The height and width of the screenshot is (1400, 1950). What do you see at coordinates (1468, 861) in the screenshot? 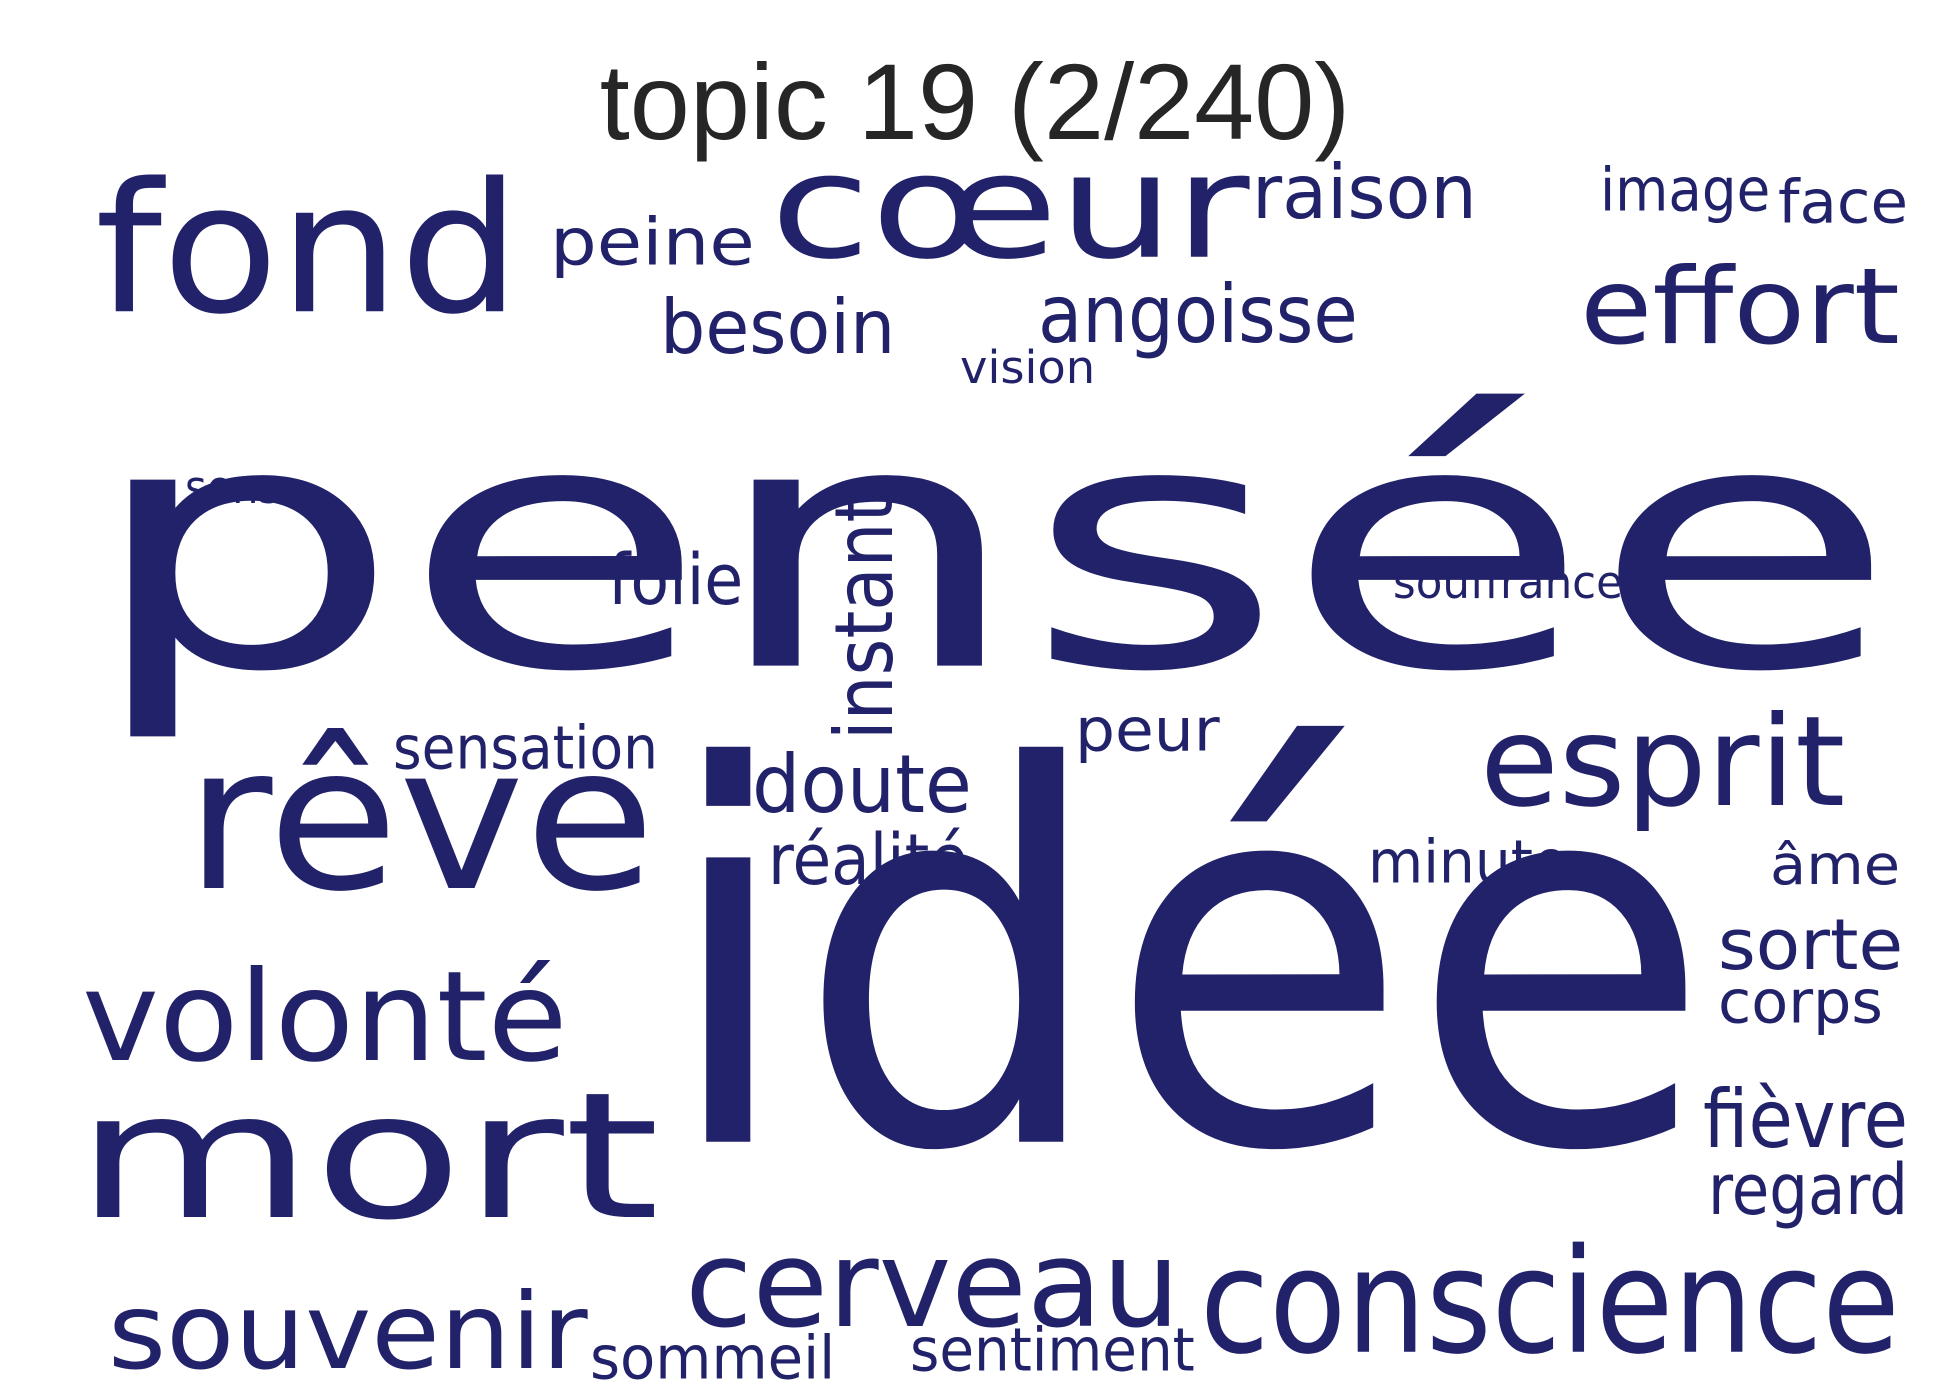
I see `word-minute: minute` at bounding box center [1468, 861].